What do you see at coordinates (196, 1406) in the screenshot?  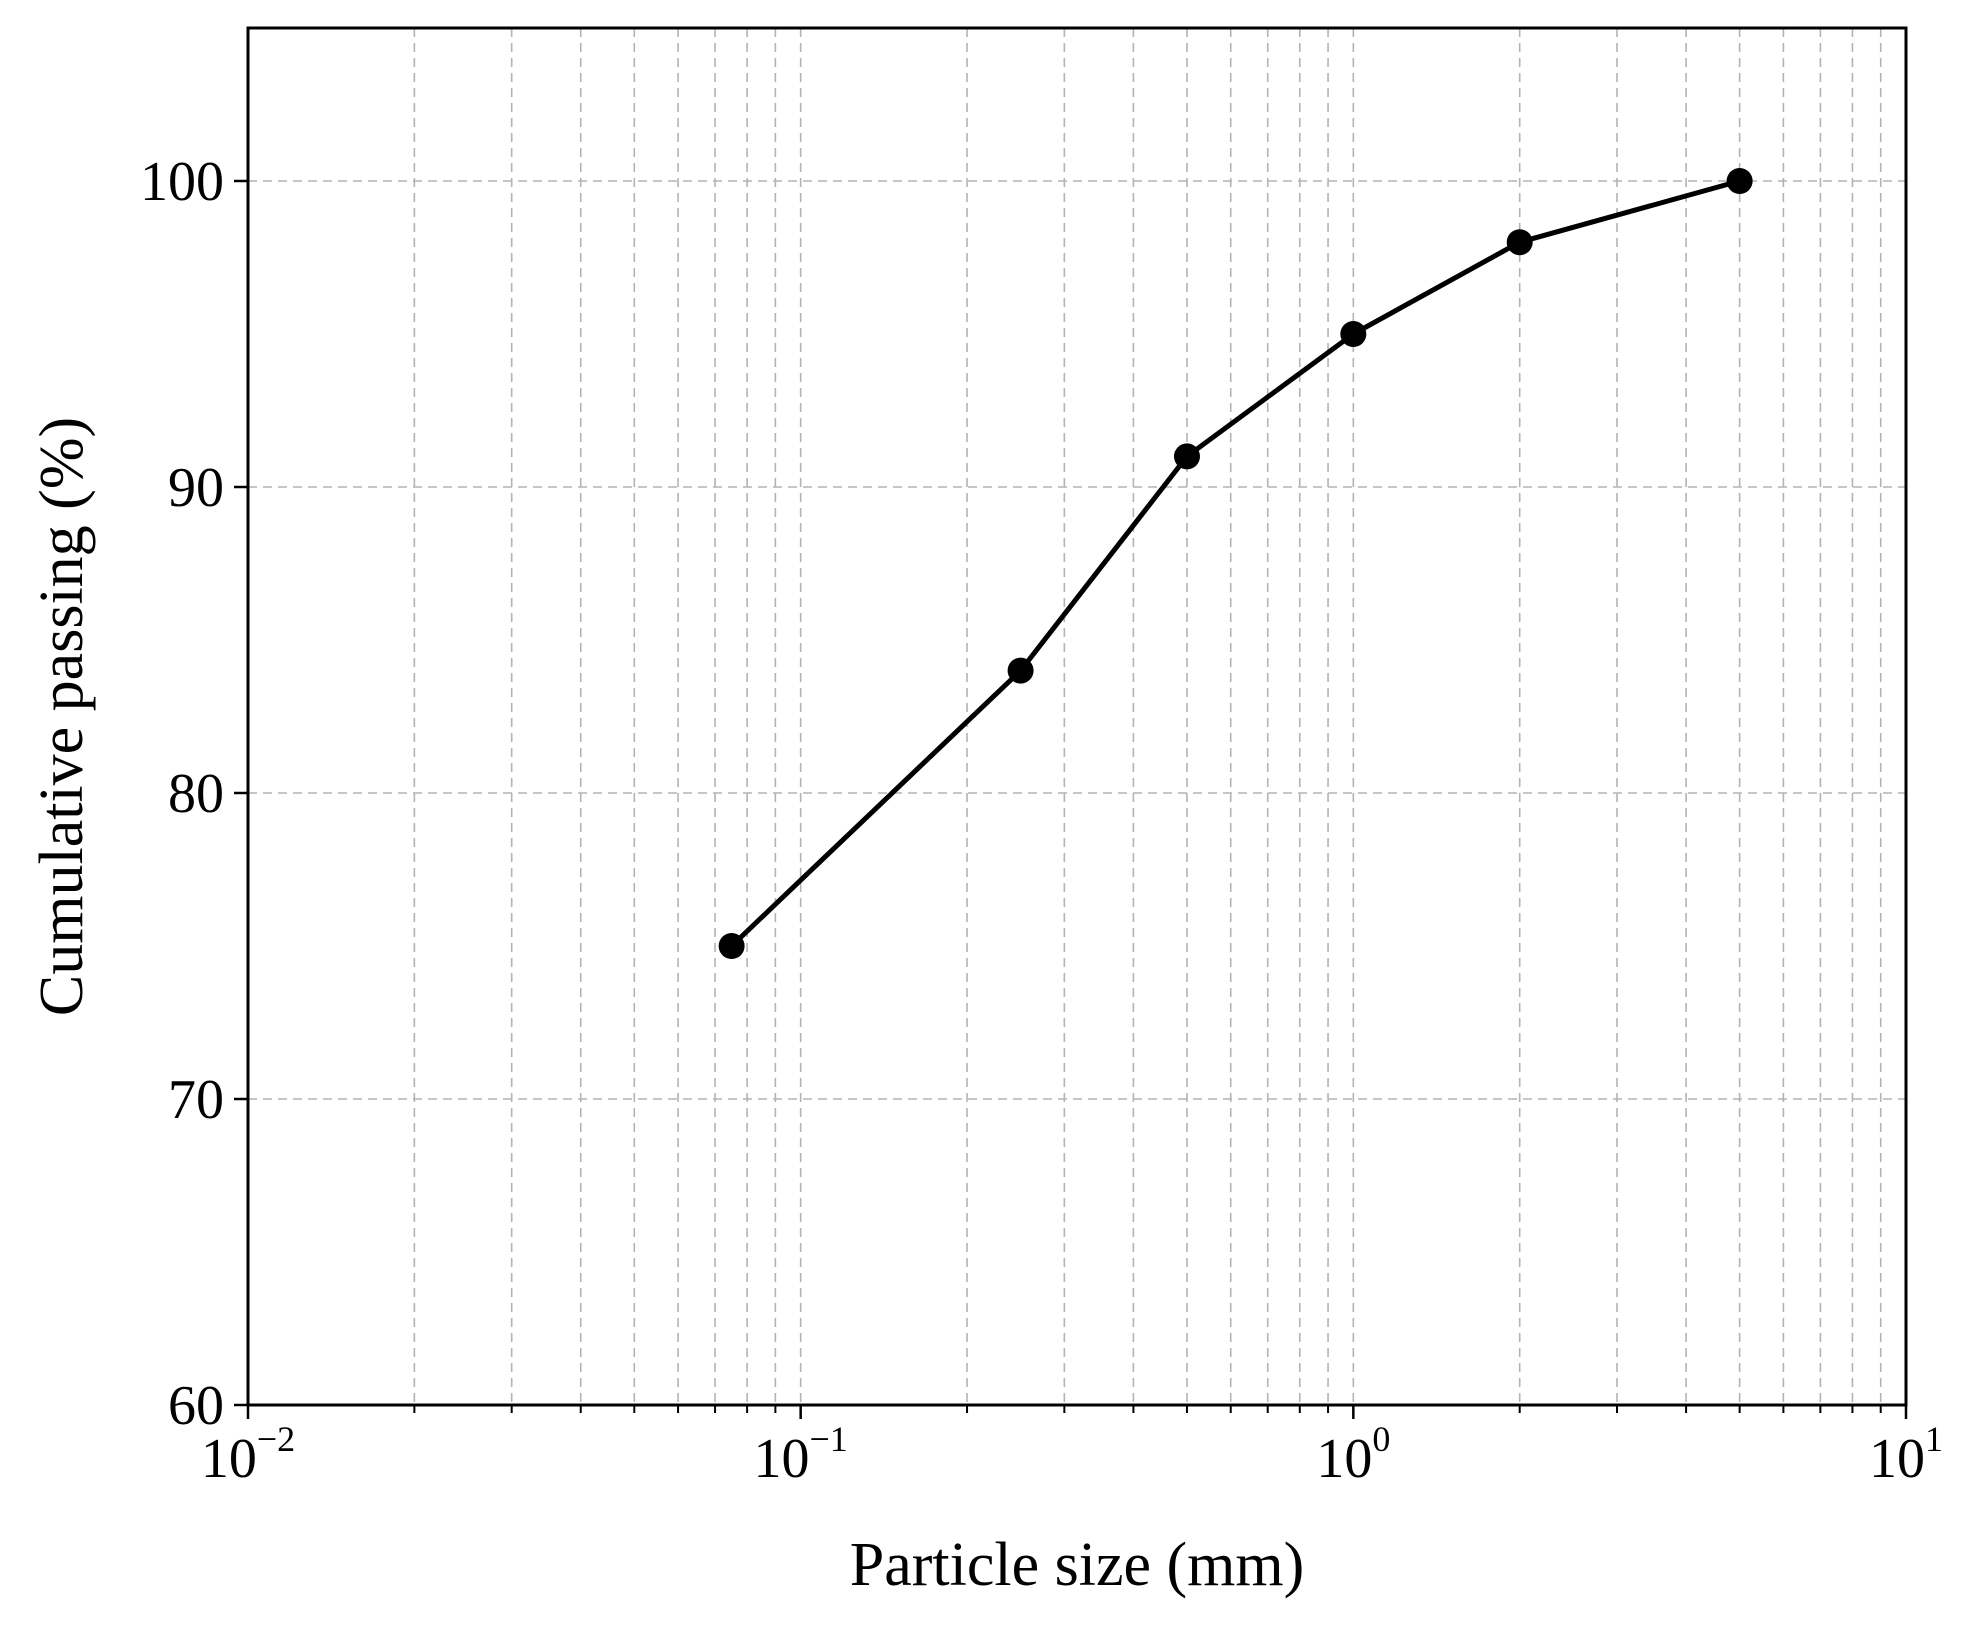 I see `y-tick-label: 60` at bounding box center [196, 1406].